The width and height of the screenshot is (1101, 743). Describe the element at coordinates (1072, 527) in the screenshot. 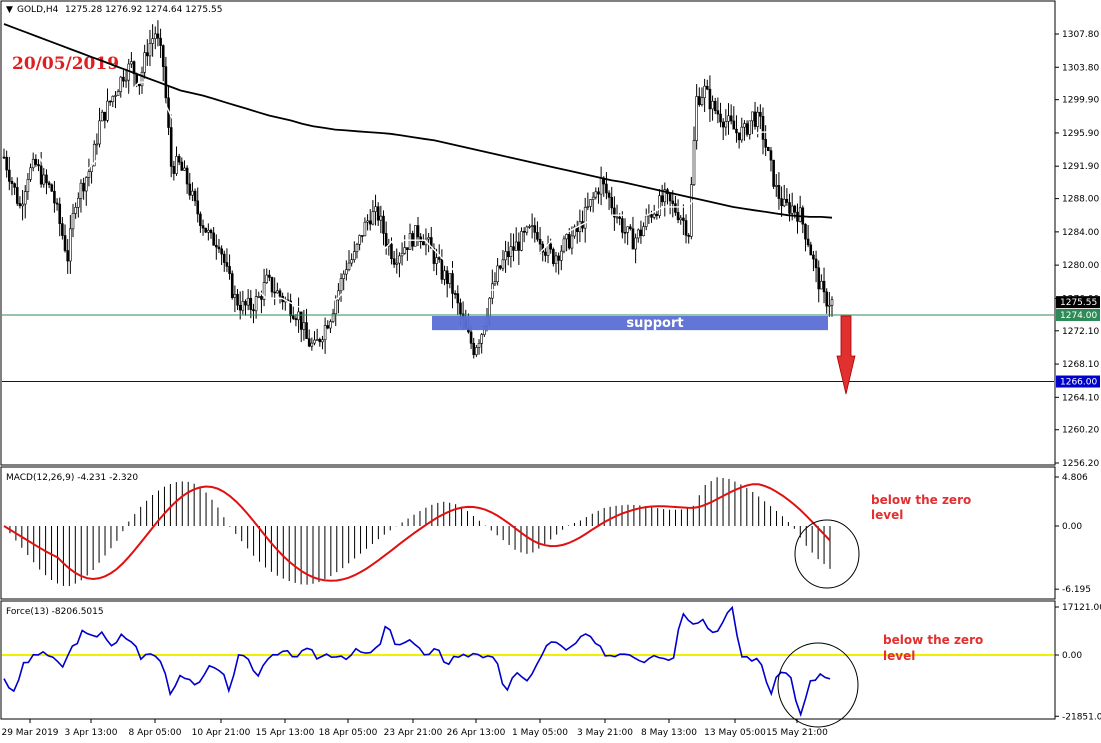

I see `macd-tick-label: 0.00` at that location.